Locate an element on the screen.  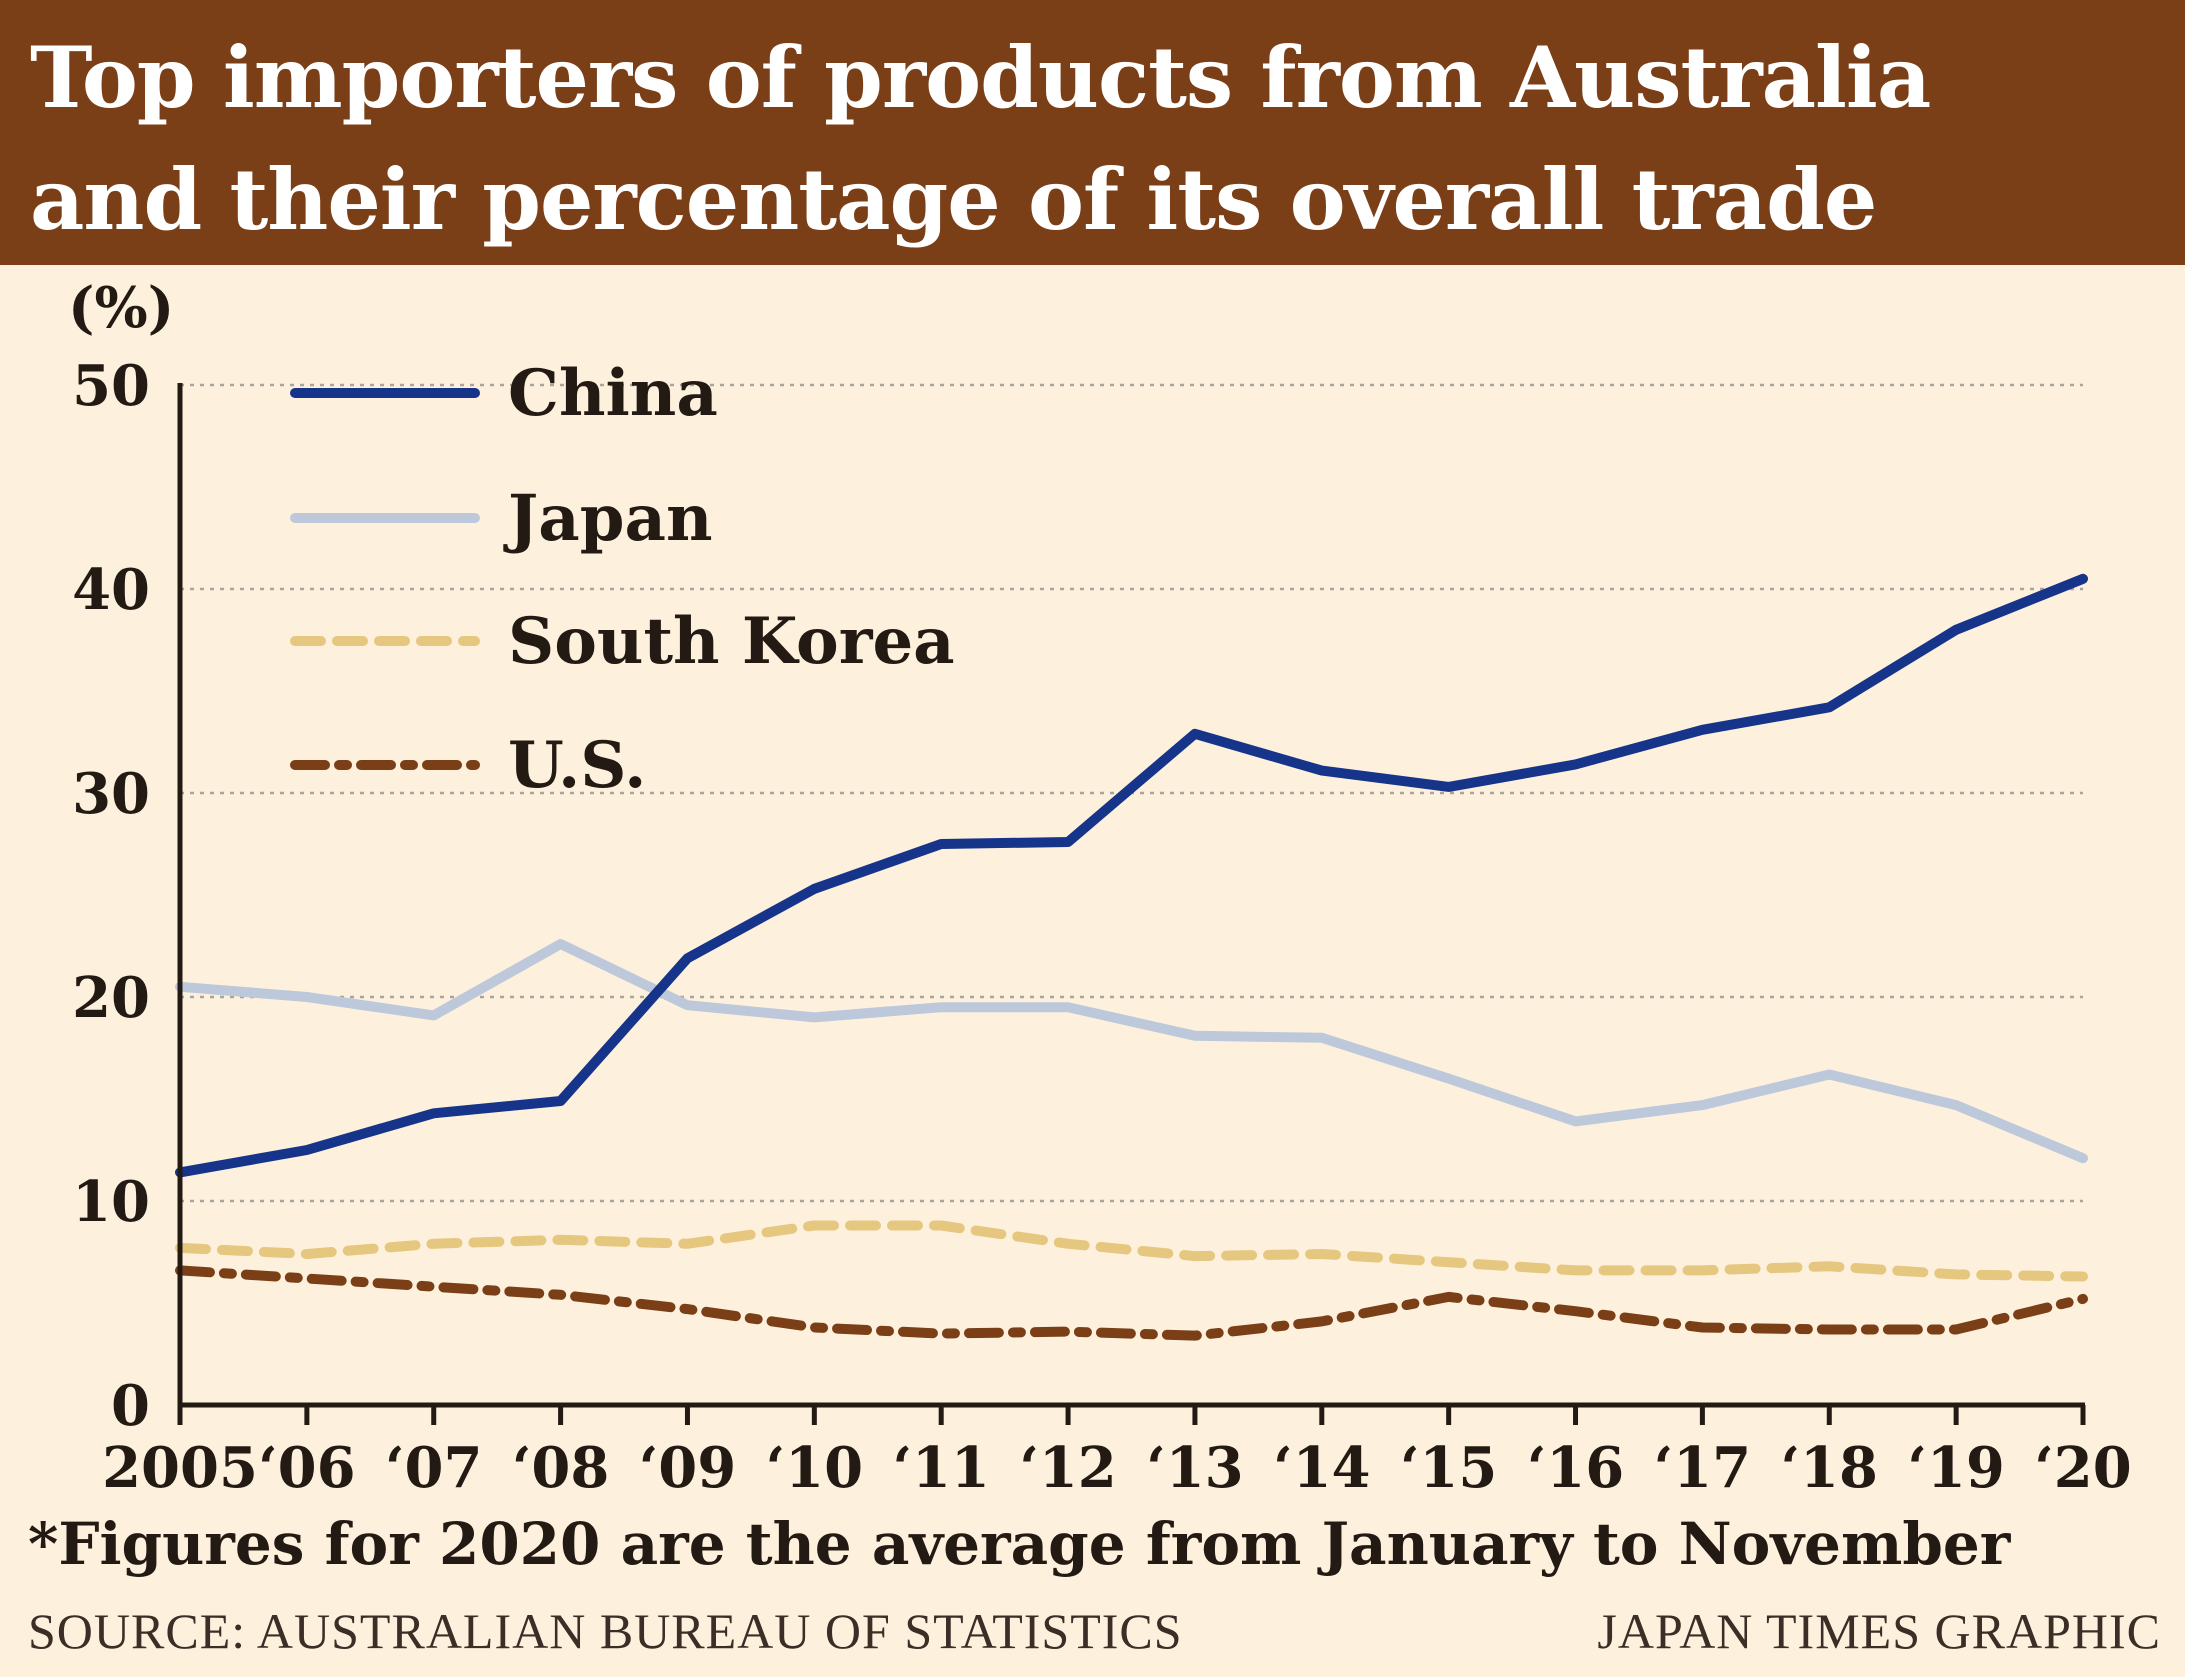
legend-label: South Korea is located at coordinates (731, 641).